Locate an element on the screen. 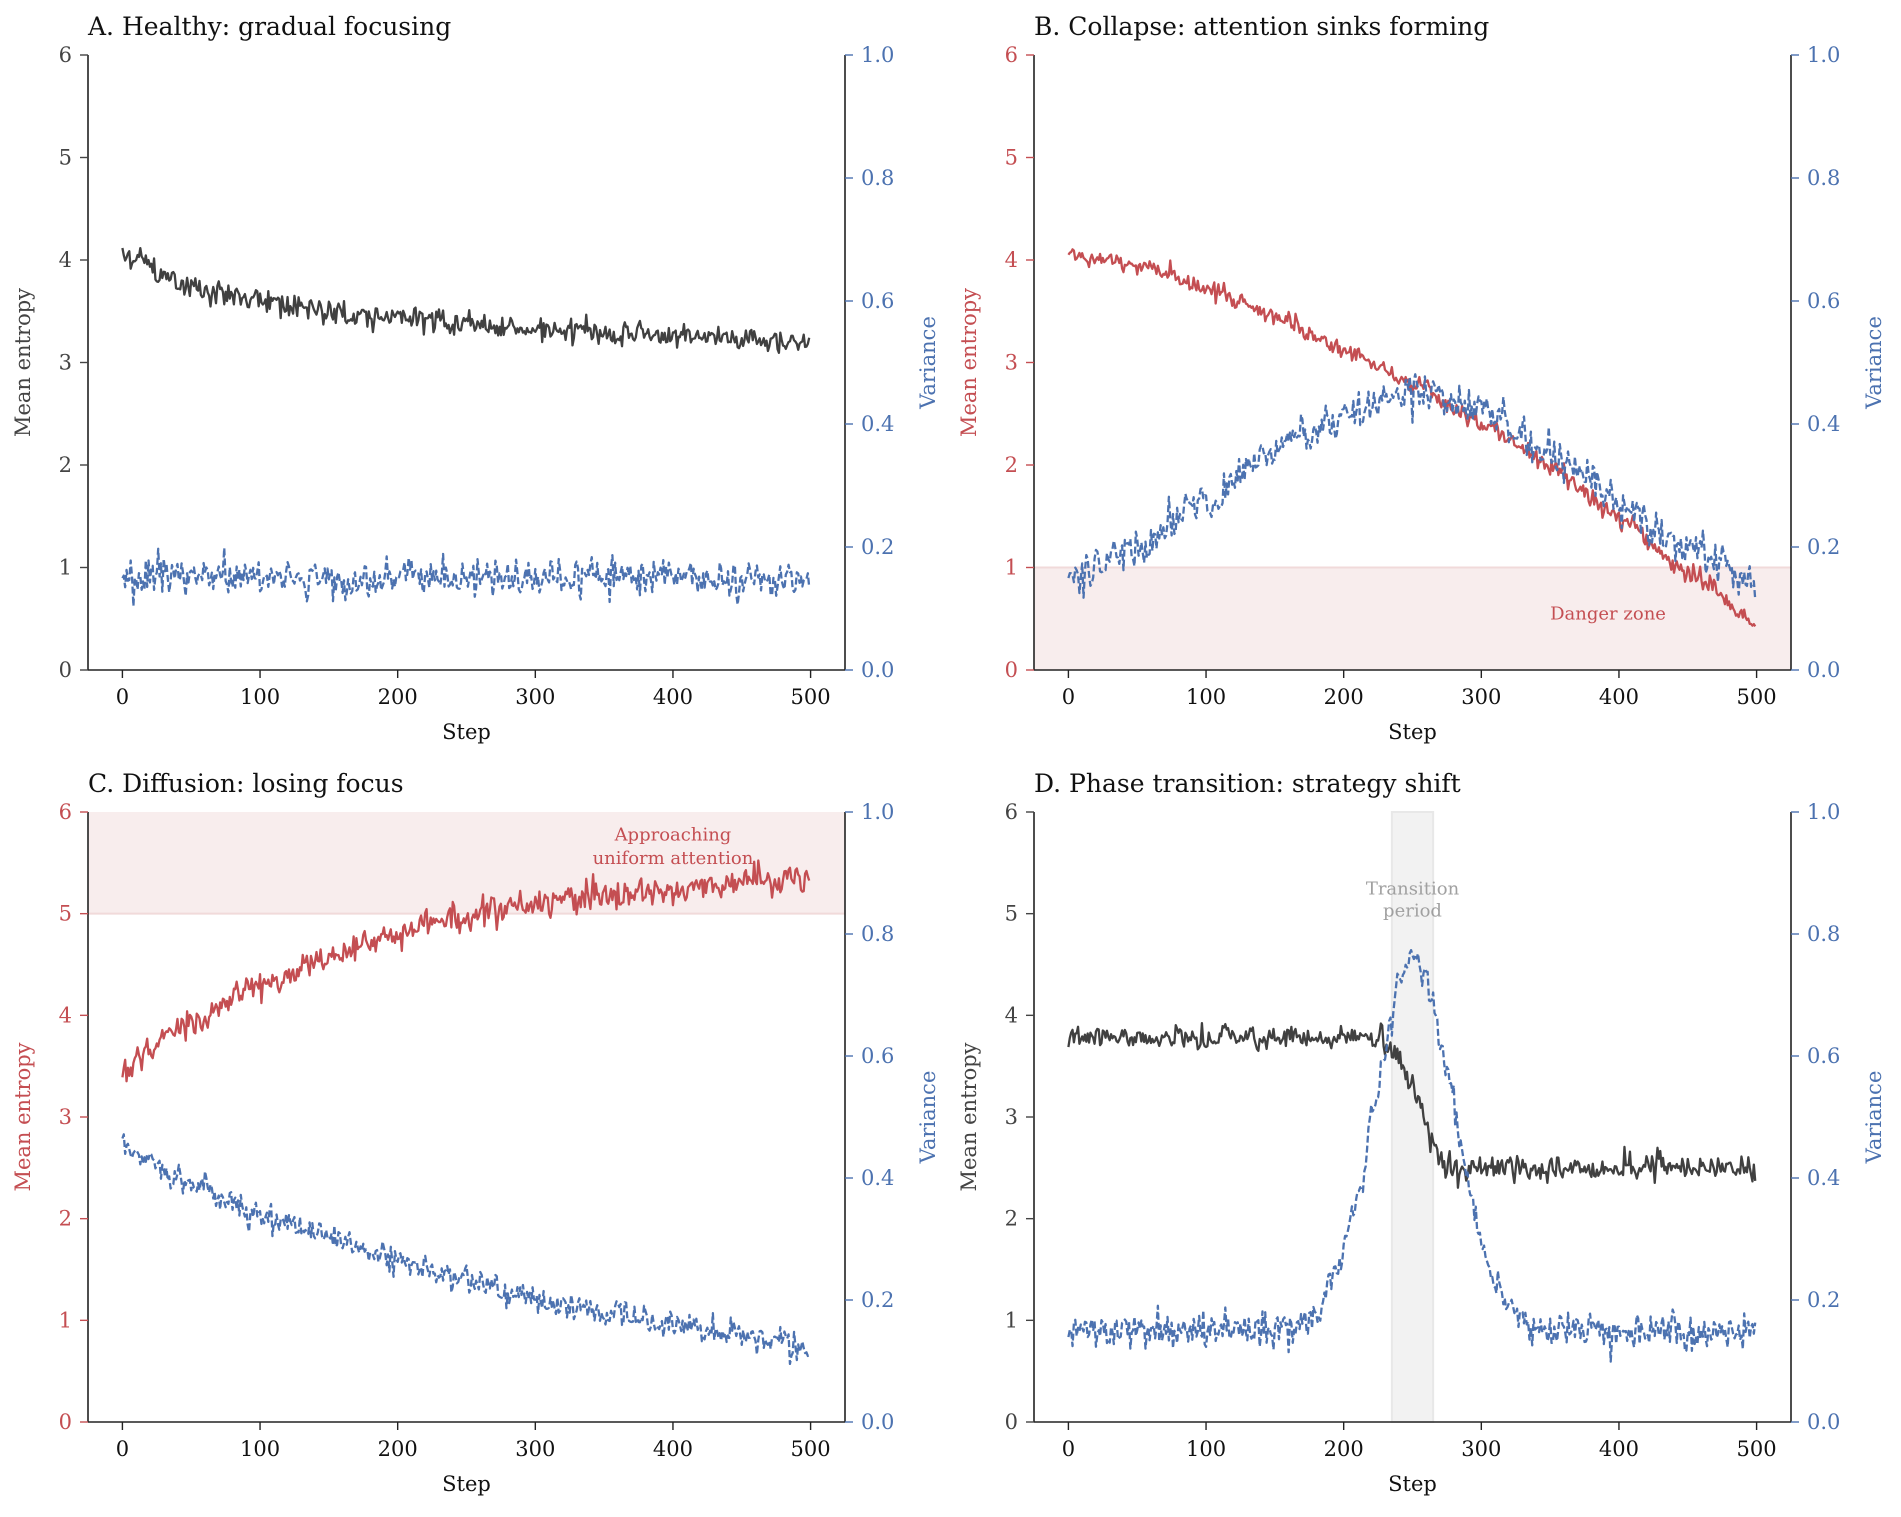 The image size is (1901, 1517). panel-title: D. Phase transition: strategy shift is located at coordinates (1247, 783).